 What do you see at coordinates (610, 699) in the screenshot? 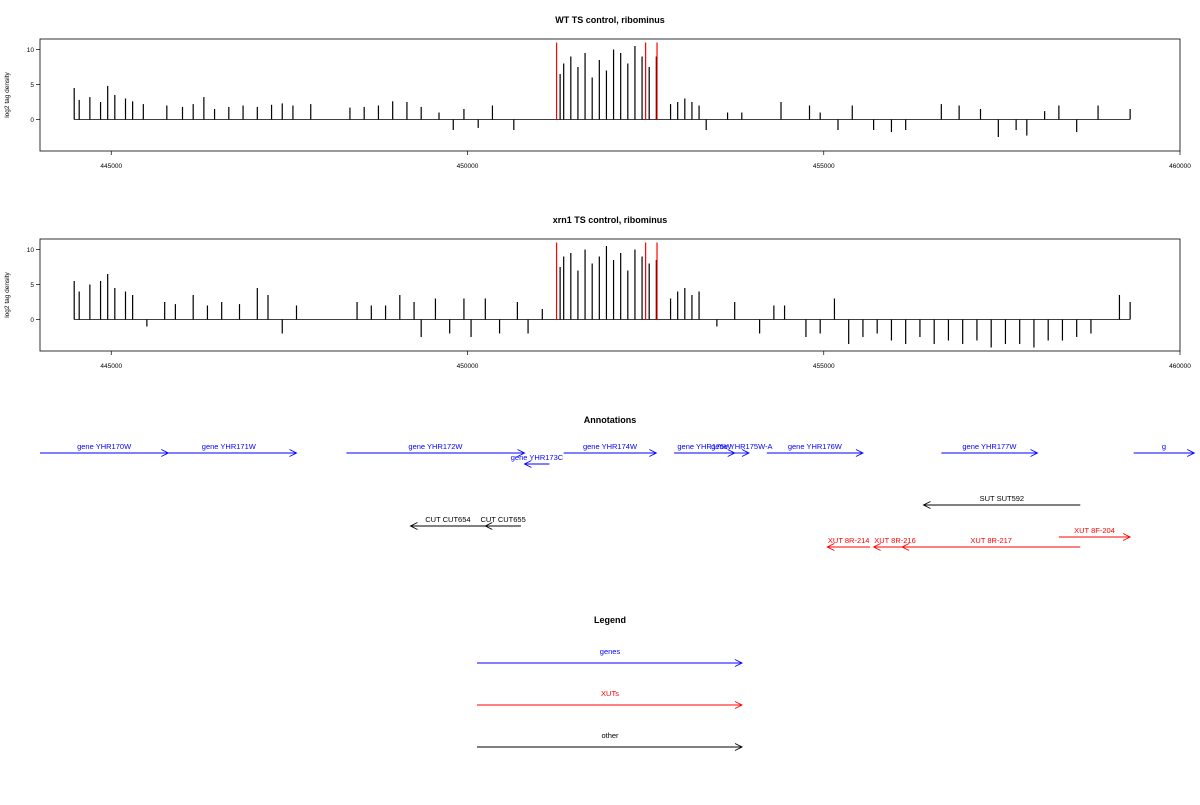
I see `legend-items: genes XUTs other` at bounding box center [610, 699].